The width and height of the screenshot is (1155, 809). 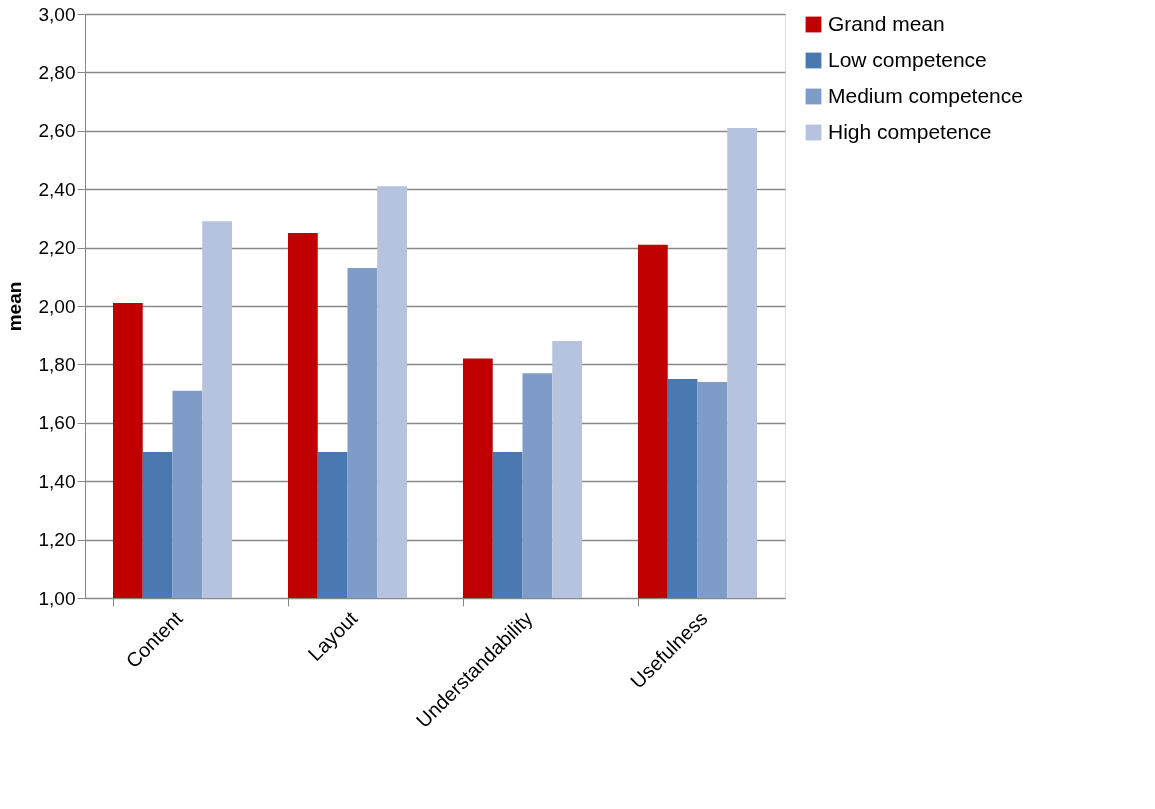 What do you see at coordinates (886, 23) in the screenshot?
I see `legend-label: Grand mean` at bounding box center [886, 23].